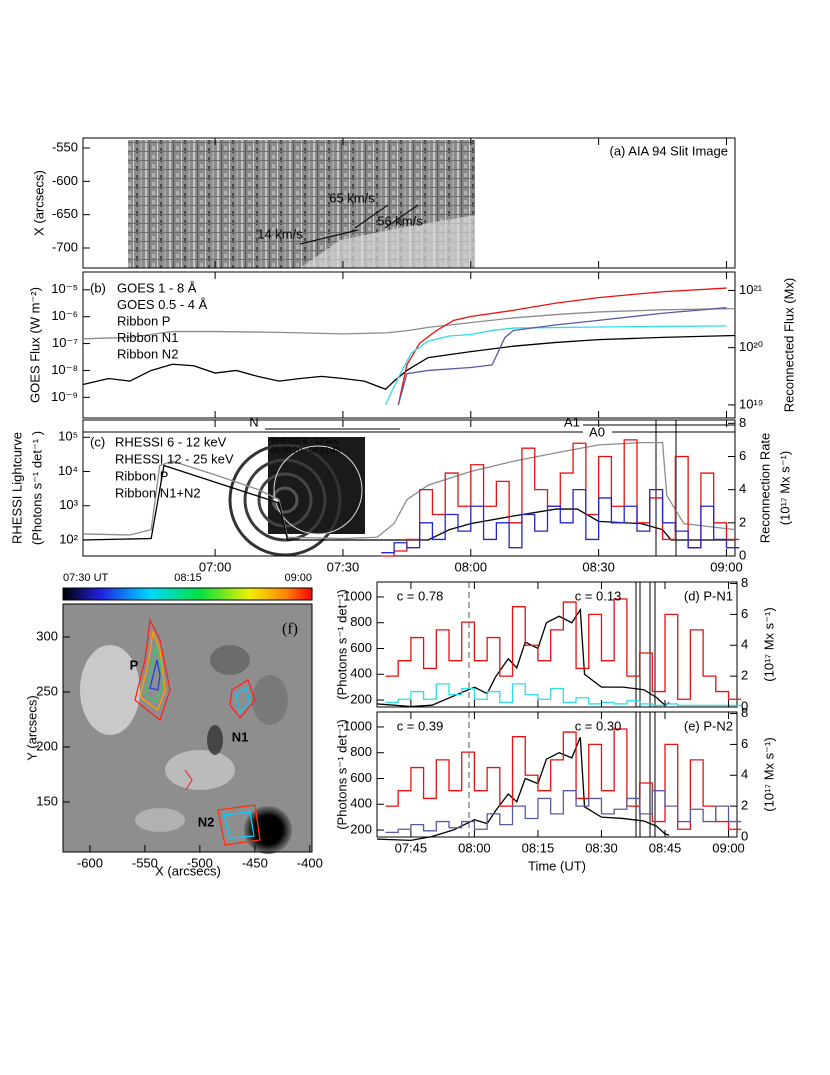 Image resolution: width=830 pixels, height=1075 pixels. I want to click on y-tick-label: -600, so click(65, 180).